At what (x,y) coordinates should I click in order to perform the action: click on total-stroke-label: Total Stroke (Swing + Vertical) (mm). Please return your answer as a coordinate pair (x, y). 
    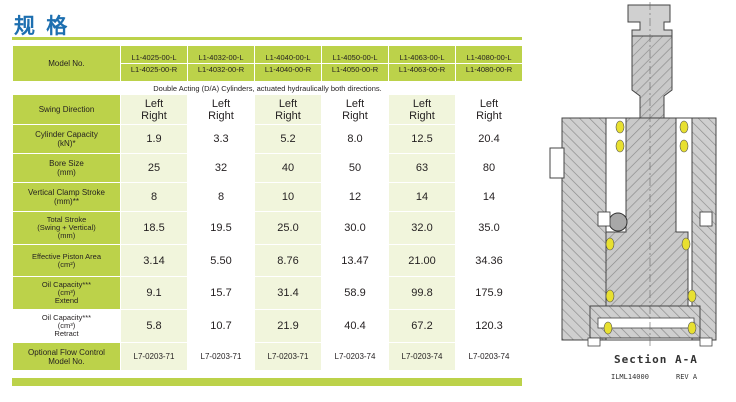
    Looking at the image, I should click on (66, 228).